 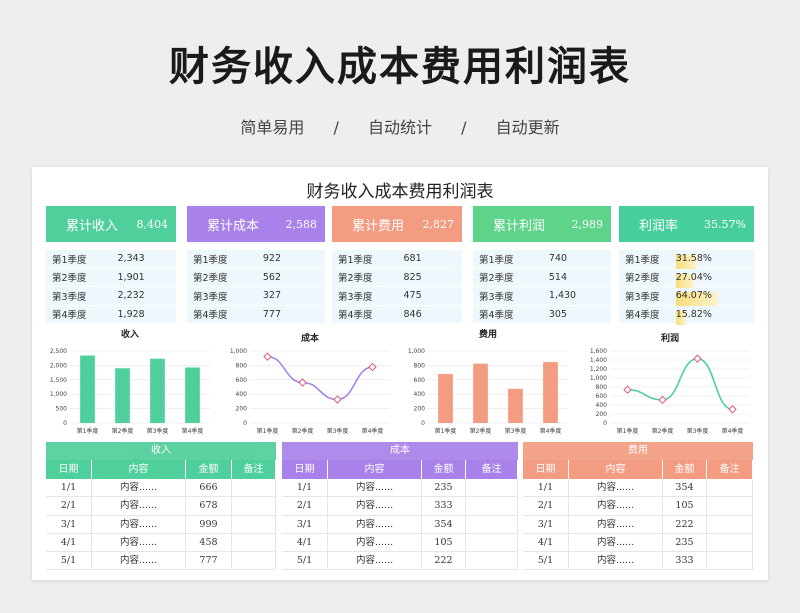 What do you see at coordinates (598, 369) in the screenshot?
I see `y-tick-label: 1,200` at bounding box center [598, 369].